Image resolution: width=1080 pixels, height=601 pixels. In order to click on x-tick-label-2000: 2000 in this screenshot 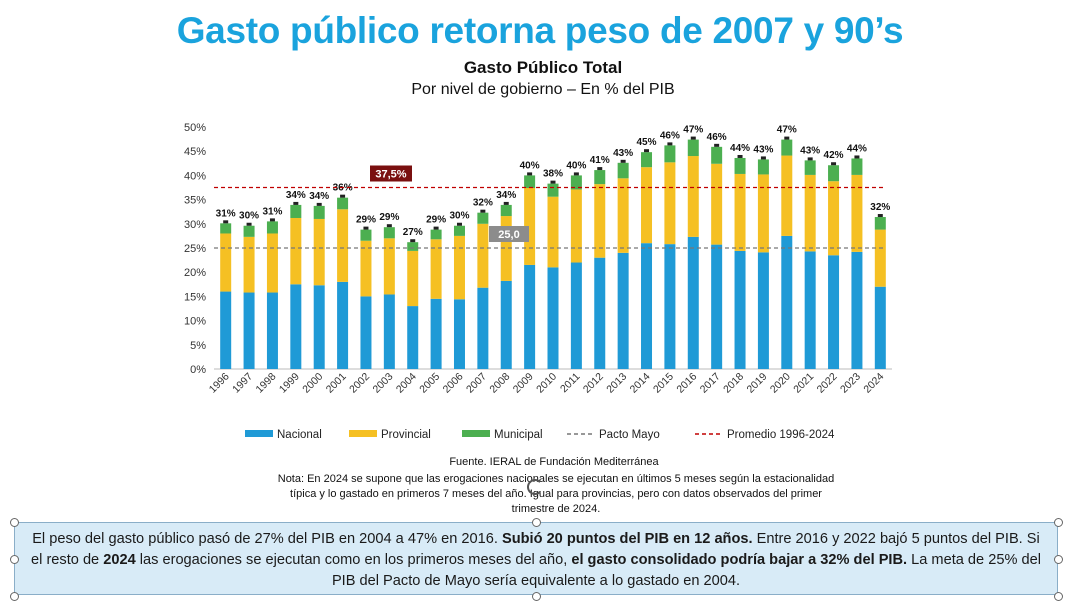, I will do `click(312, 383)`.